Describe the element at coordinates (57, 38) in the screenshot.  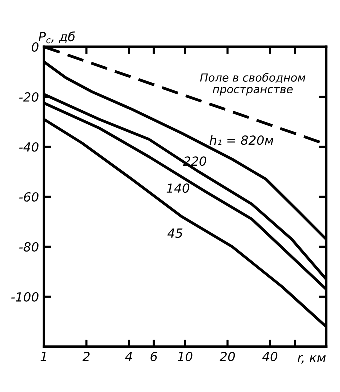
I see `y-axis-title: P$_{c}$, дб` at that location.